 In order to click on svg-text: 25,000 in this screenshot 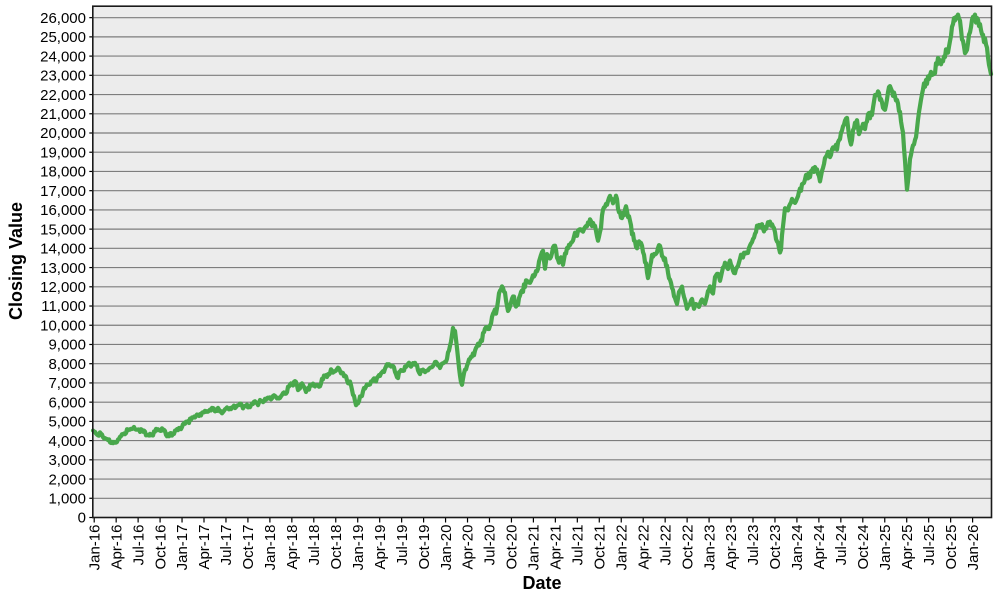, I will do `click(63, 37)`.